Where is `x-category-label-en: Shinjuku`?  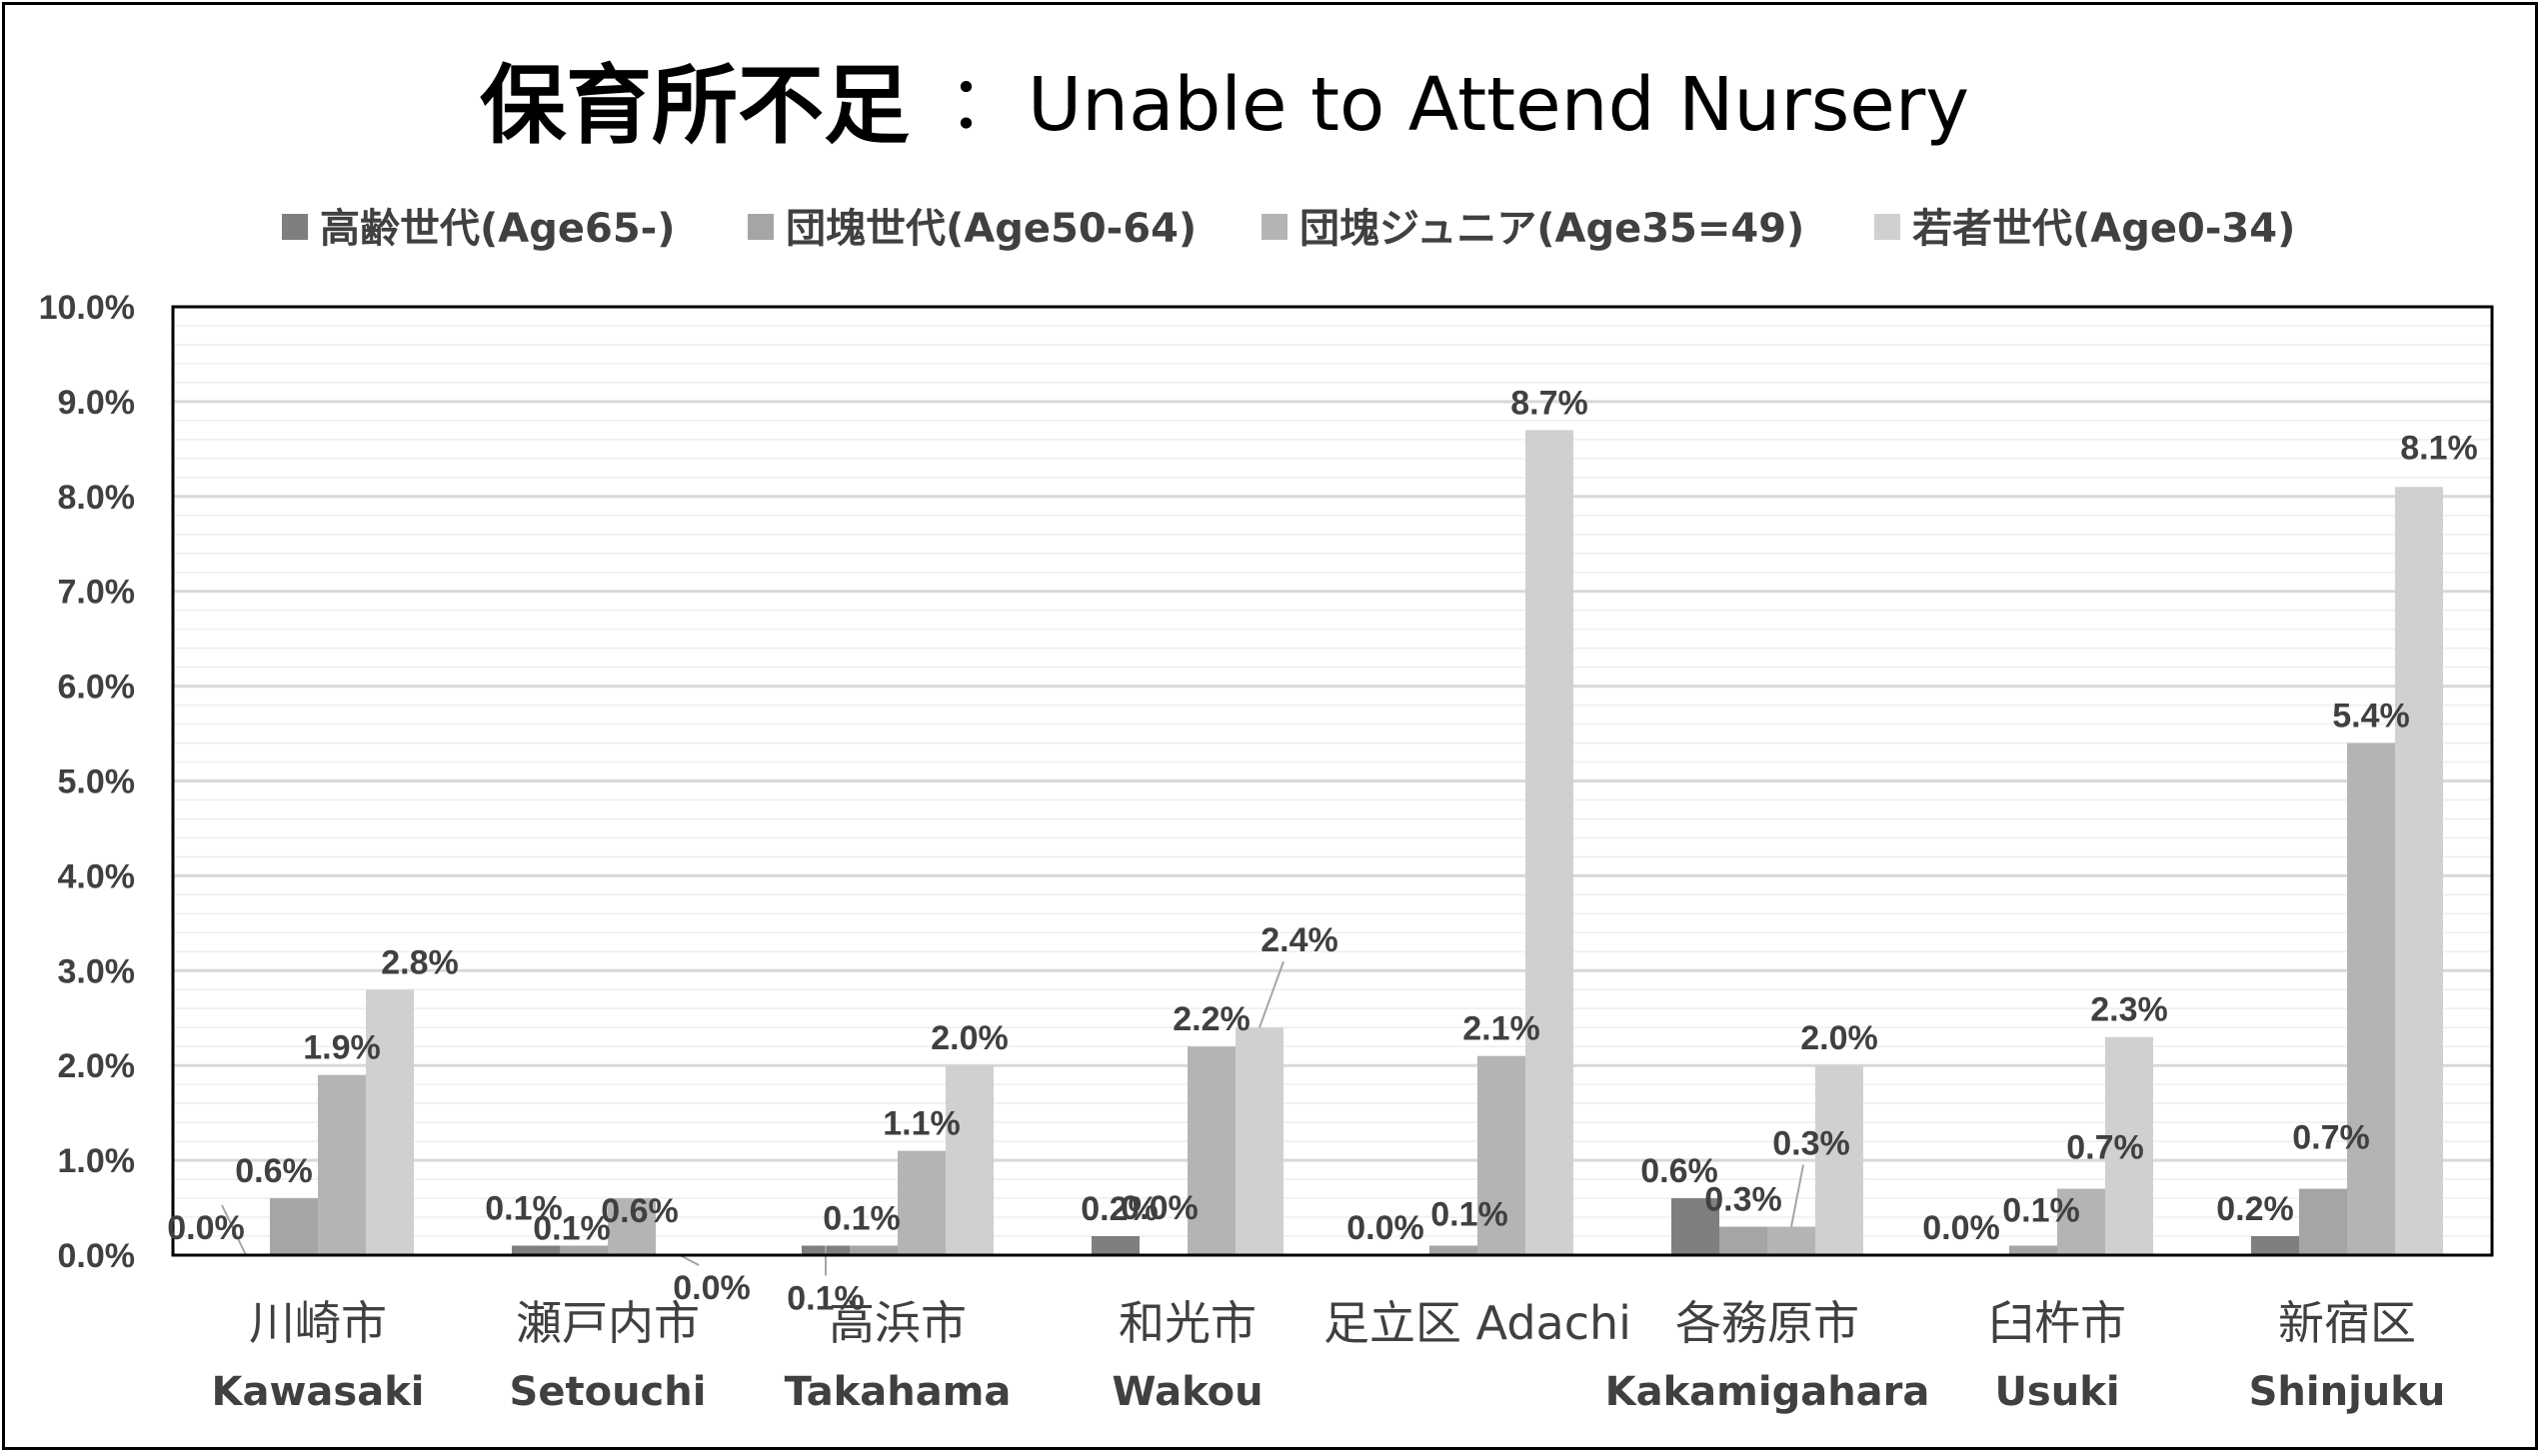
x-category-label-en: Shinjuku is located at coordinates (2347, 1392).